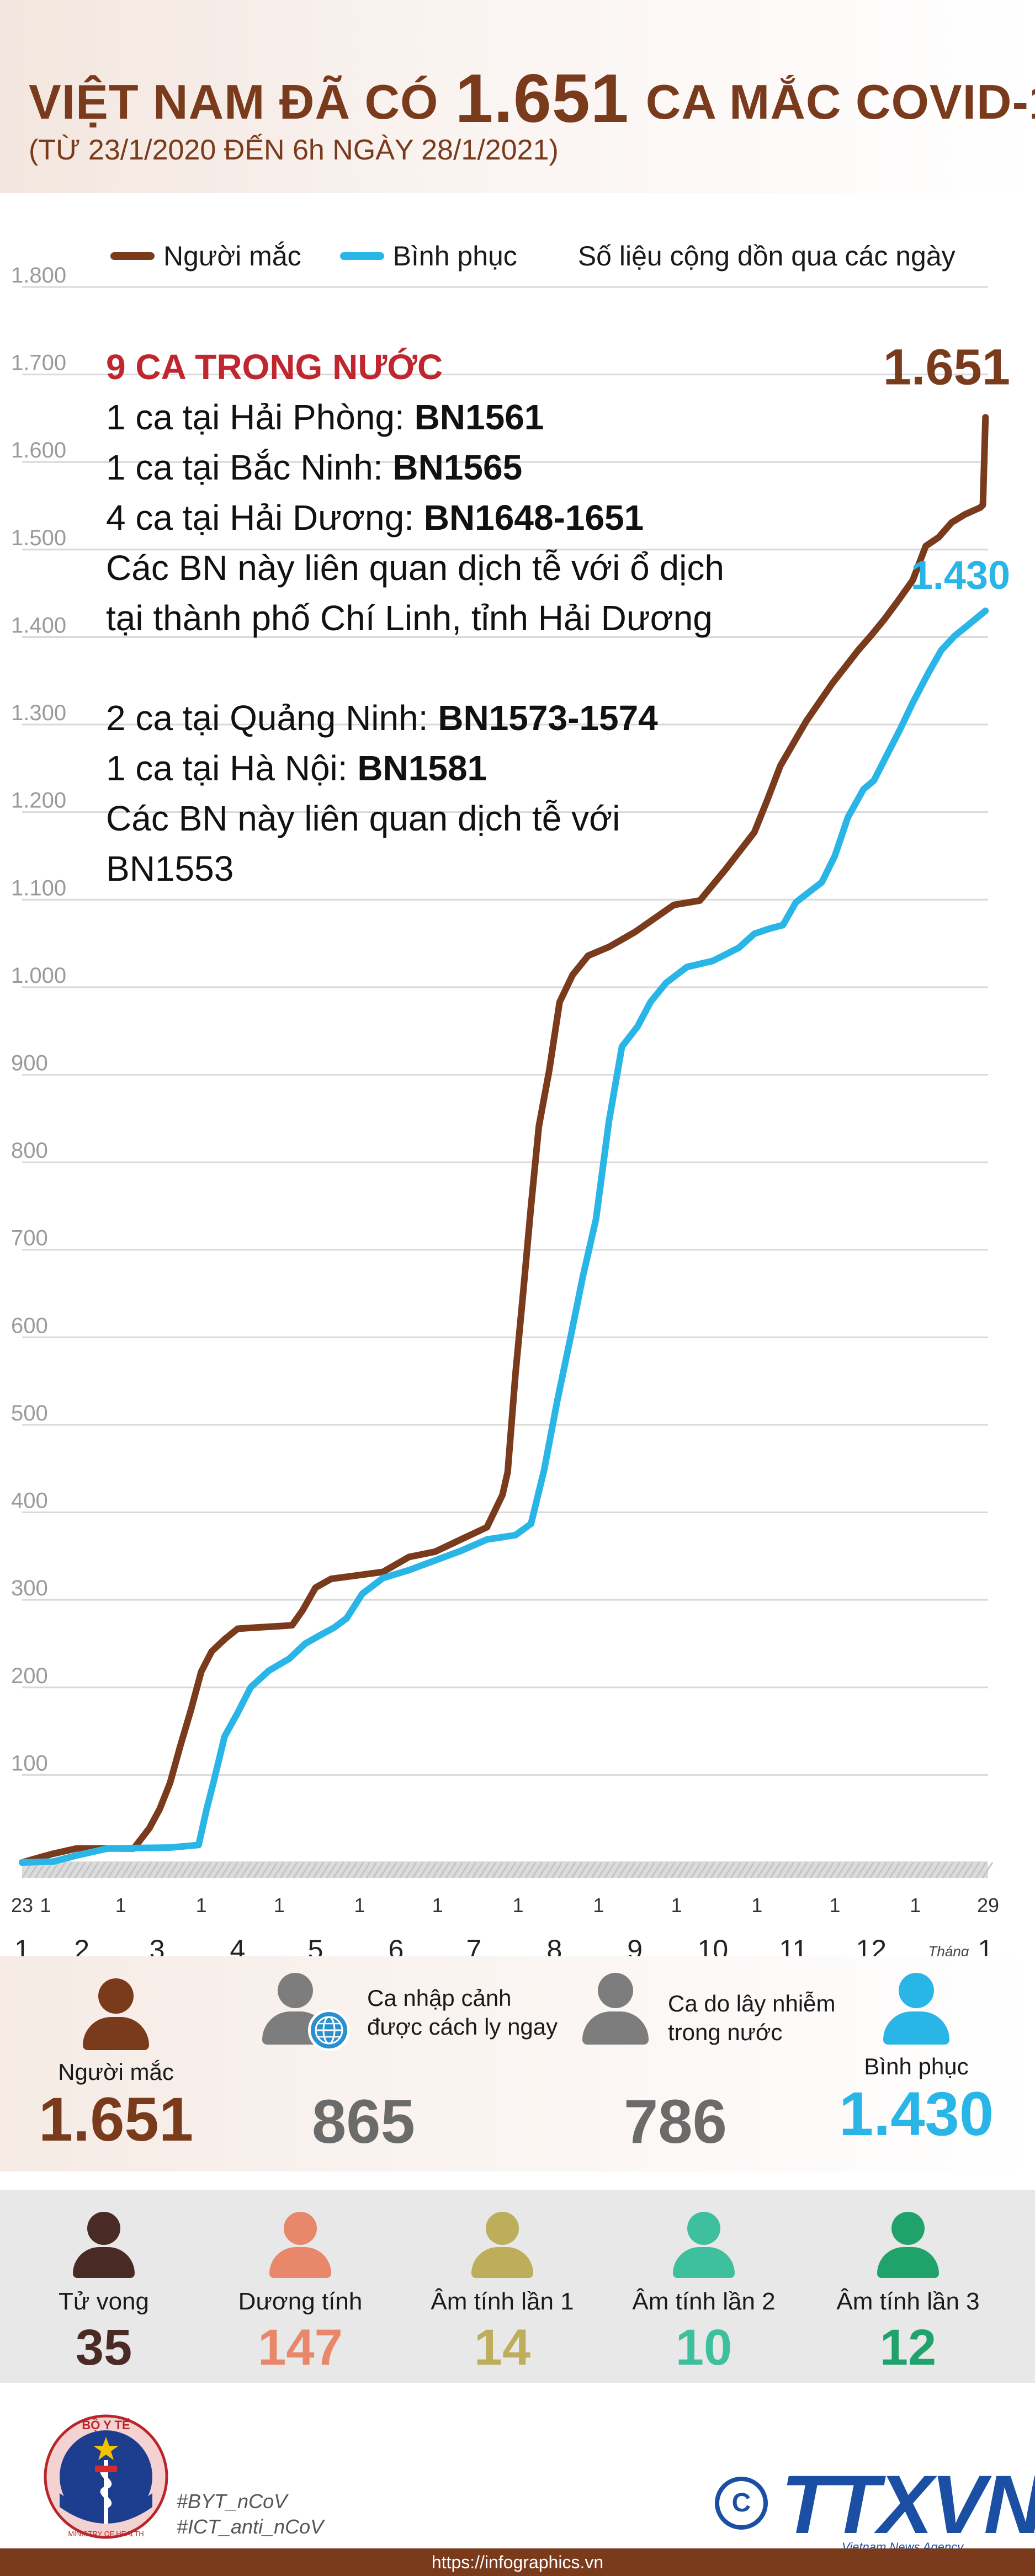  Describe the element at coordinates (908, 2301) in the screenshot. I see `outcome-label: Âm tính lần 3` at that location.